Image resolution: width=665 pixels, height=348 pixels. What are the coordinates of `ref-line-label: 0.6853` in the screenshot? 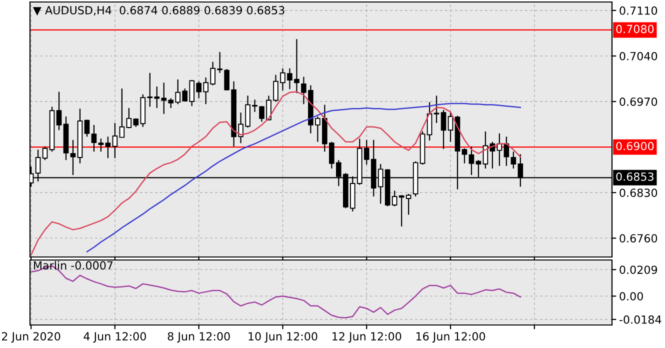 It's located at (635, 176).